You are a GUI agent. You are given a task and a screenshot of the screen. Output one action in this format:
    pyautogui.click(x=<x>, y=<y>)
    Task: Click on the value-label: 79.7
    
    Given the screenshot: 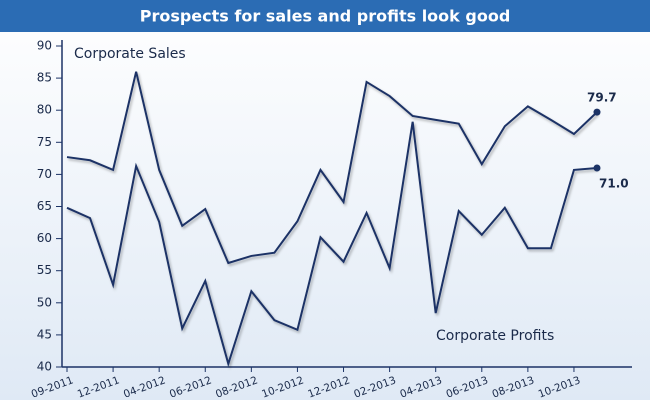 What is the action you would take?
    pyautogui.click(x=602, y=98)
    